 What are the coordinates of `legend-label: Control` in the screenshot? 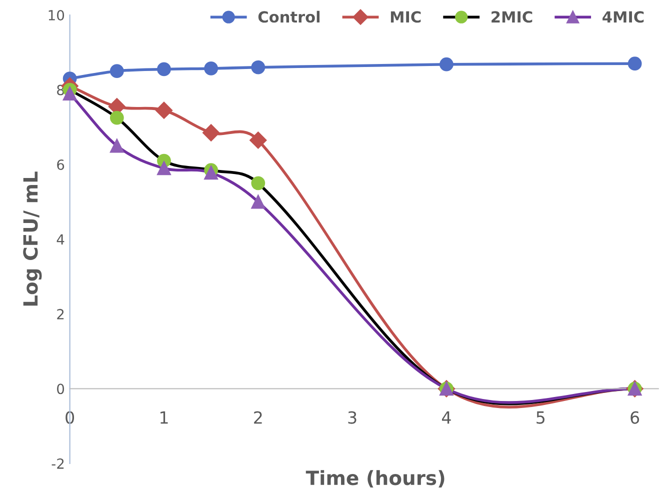 It's located at (289, 16).